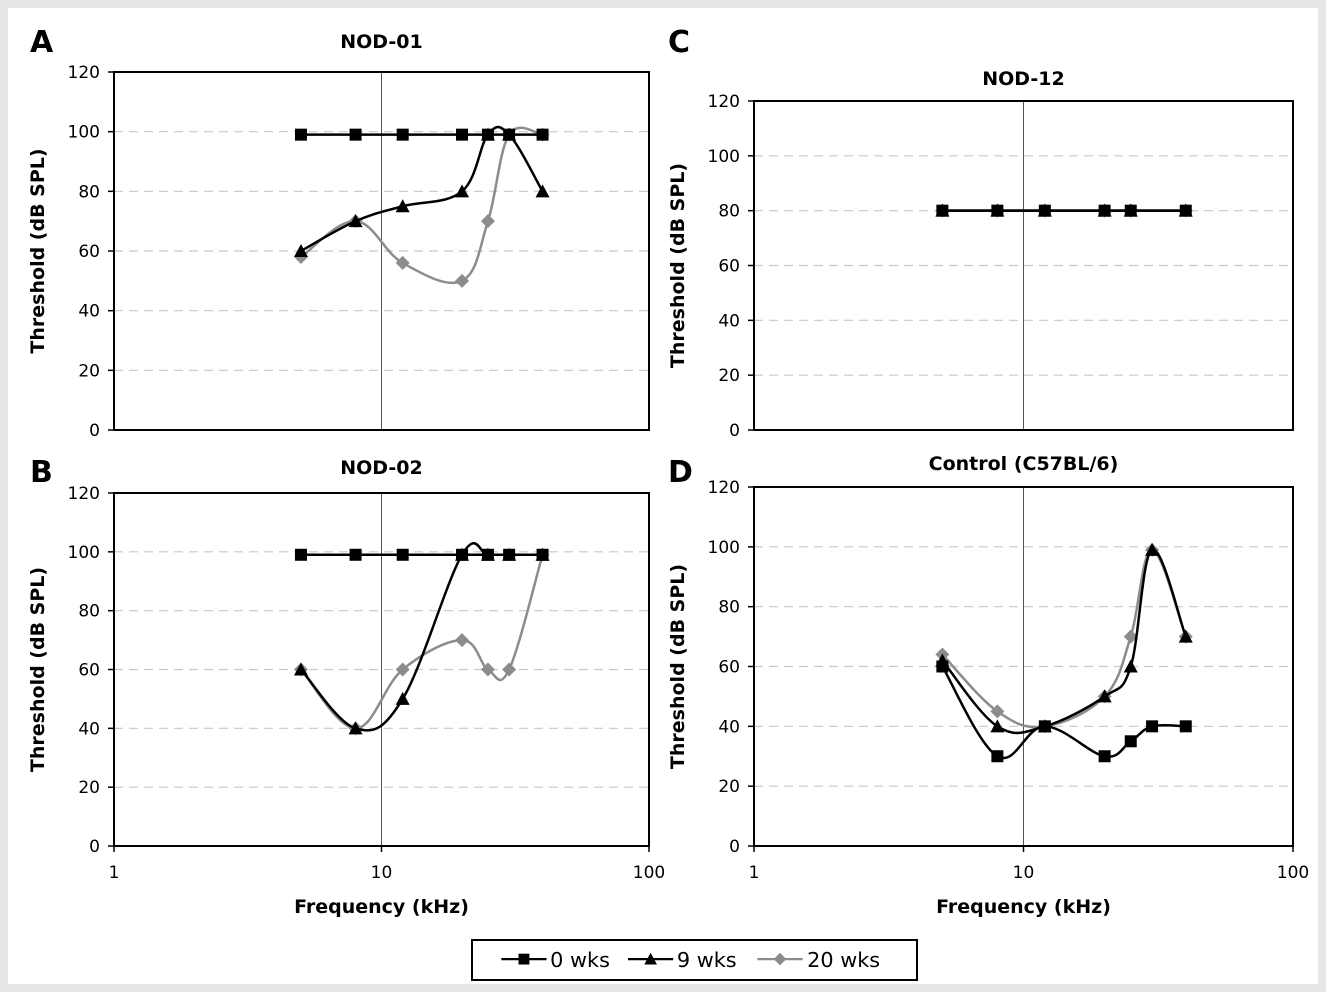 The height and width of the screenshot is (992, 1326). What do you see at coordinates (1023, 79) in the screenshot?
I see `panel-title: NOD-12` at bounding box center [1023, 79].